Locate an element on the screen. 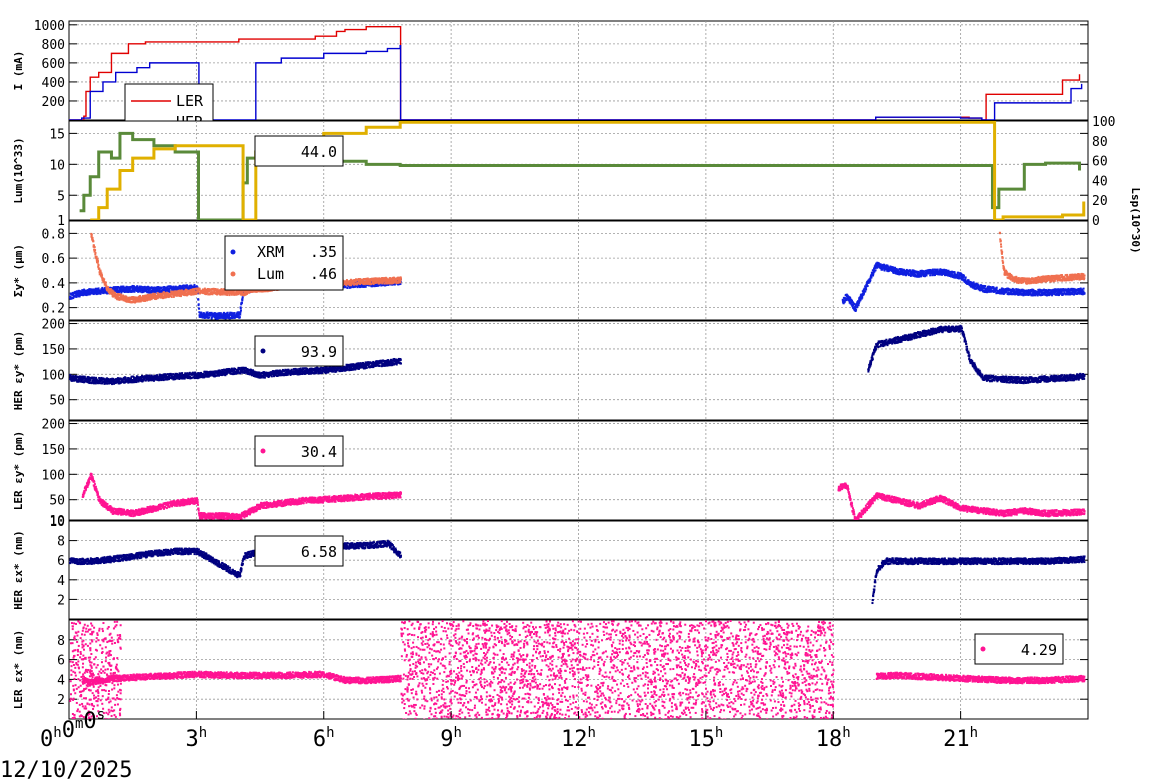  y-axis-label: Lum(10^33) is located at coordinates (18, 170).